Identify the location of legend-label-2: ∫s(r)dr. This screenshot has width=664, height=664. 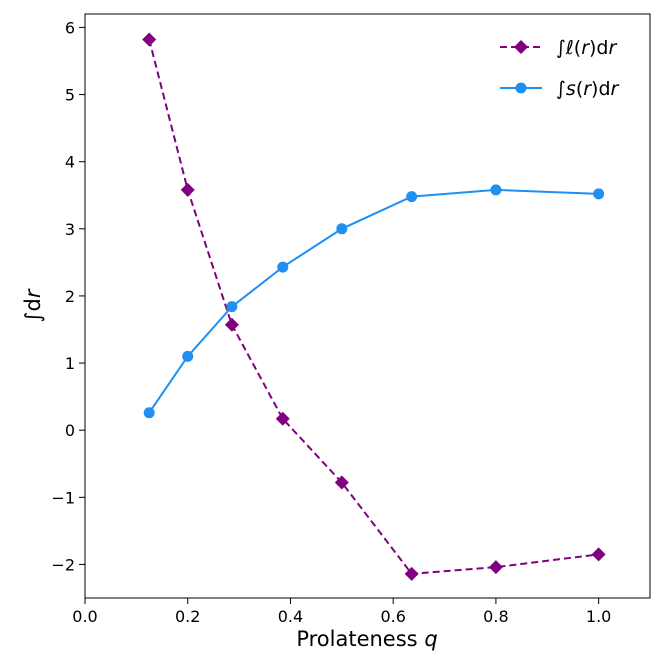
(588, 89).